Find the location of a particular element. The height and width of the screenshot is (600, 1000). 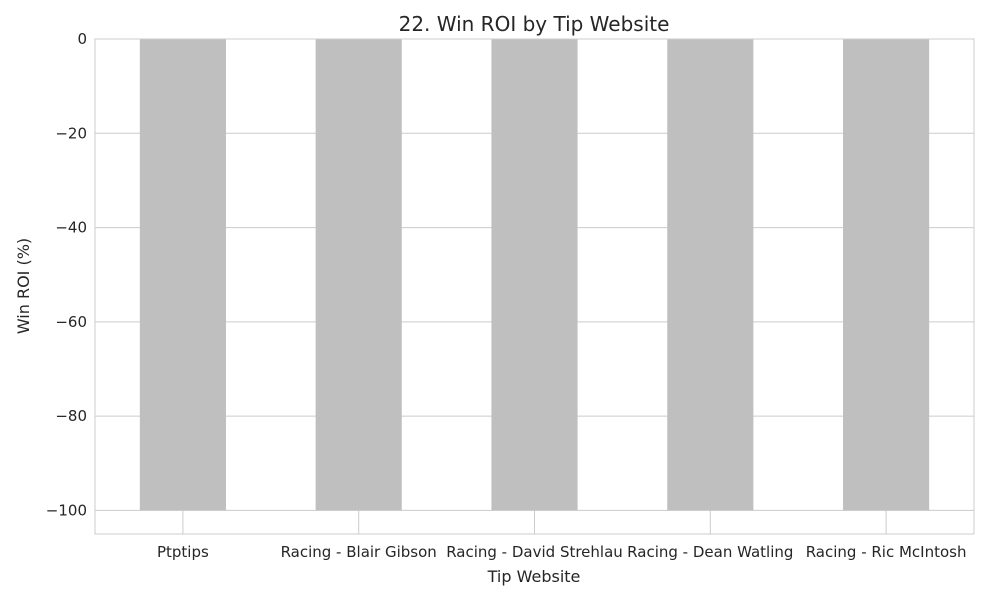

y-tick-label: −100 is located at coordinates (66, 510).